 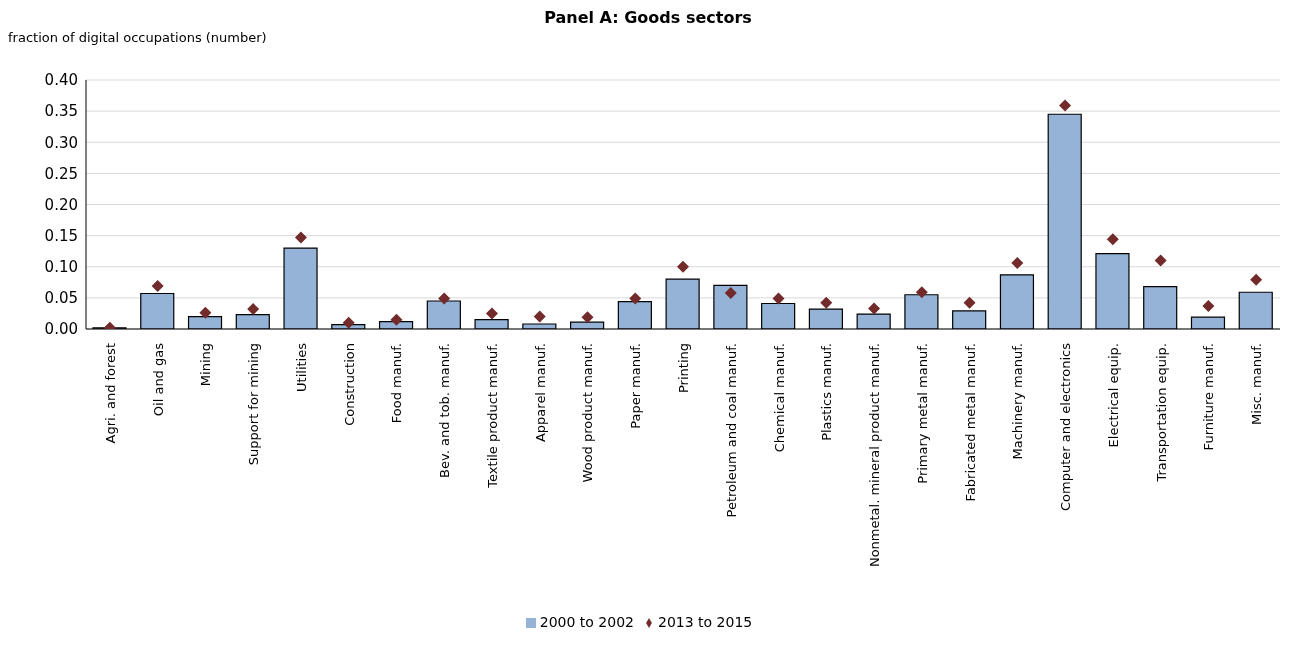 I want to click on x-tick-label: Misc. manuf., so click(x=1257, y=384).